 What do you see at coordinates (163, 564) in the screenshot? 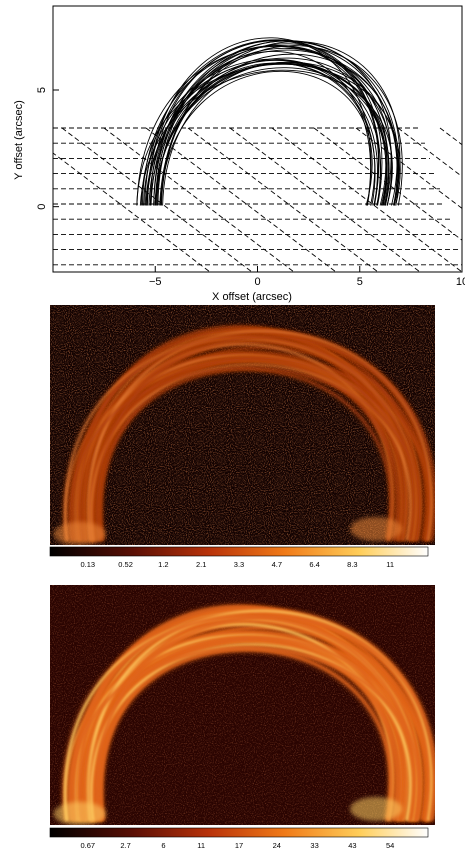
I see `colorbar-tick-label: 1.2` at bounding box center [163, 564].